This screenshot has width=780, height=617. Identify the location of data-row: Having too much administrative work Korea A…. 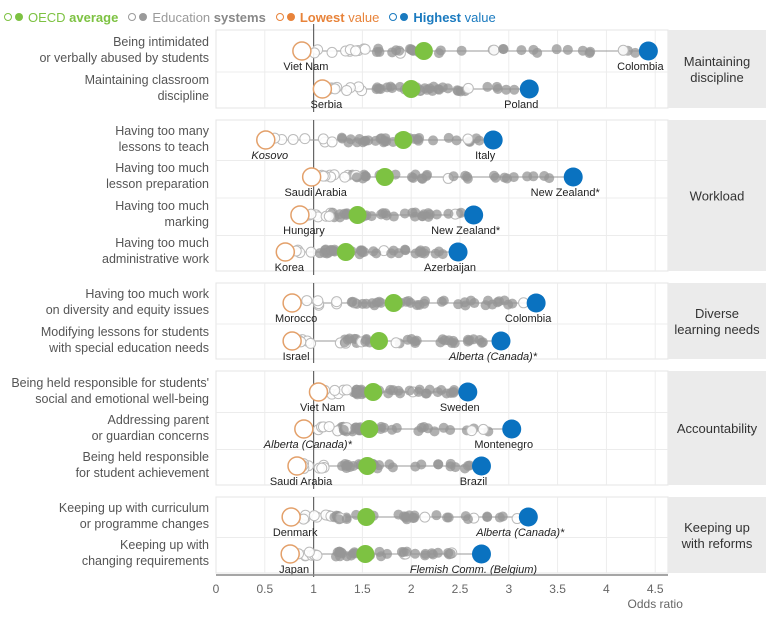
(289, 255).